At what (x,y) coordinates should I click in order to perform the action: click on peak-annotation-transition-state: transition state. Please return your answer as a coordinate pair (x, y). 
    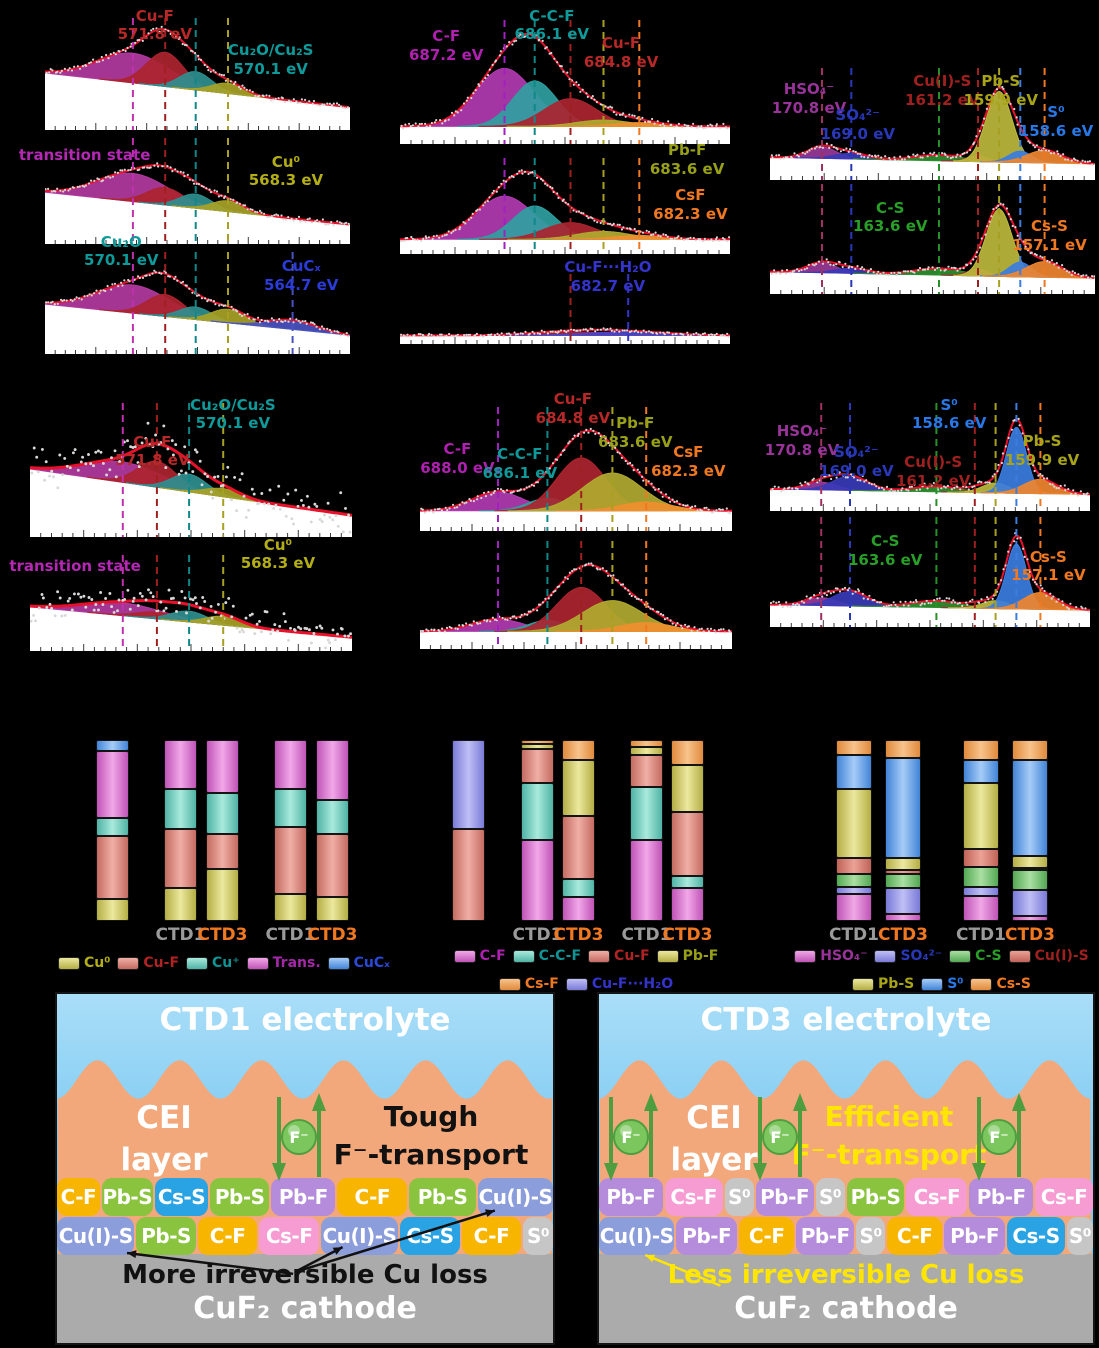
    Looking at the image, I should click on (84, 154).